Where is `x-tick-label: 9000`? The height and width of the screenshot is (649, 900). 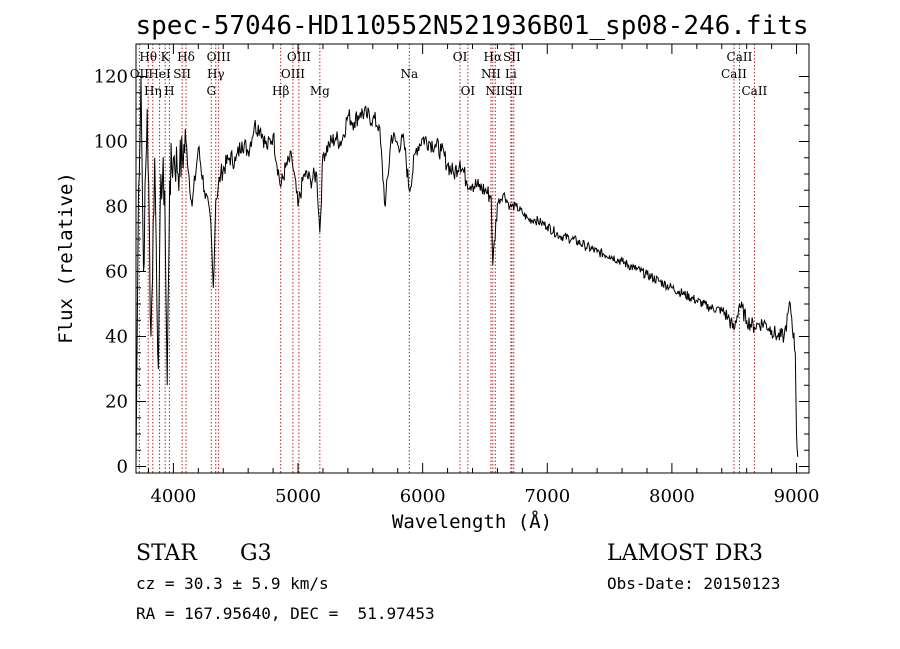 x-tick-label: 9000 is located at coordinates (797, 496).